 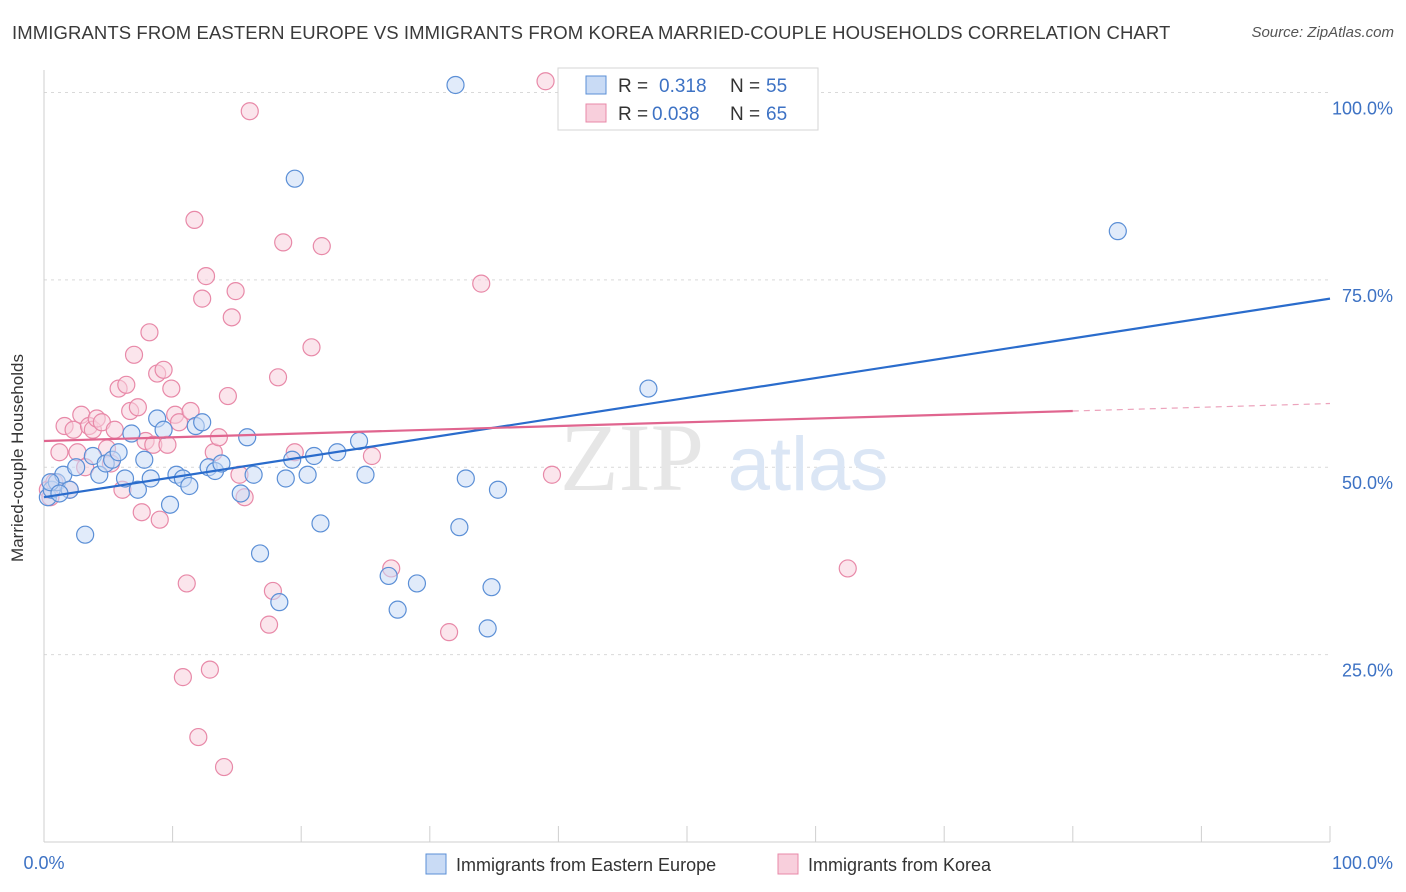 What do you see at coordinates (633, 86) in the screenshot?
I see `stats-r-label-blue: R =` at bounding box center [633, 86].